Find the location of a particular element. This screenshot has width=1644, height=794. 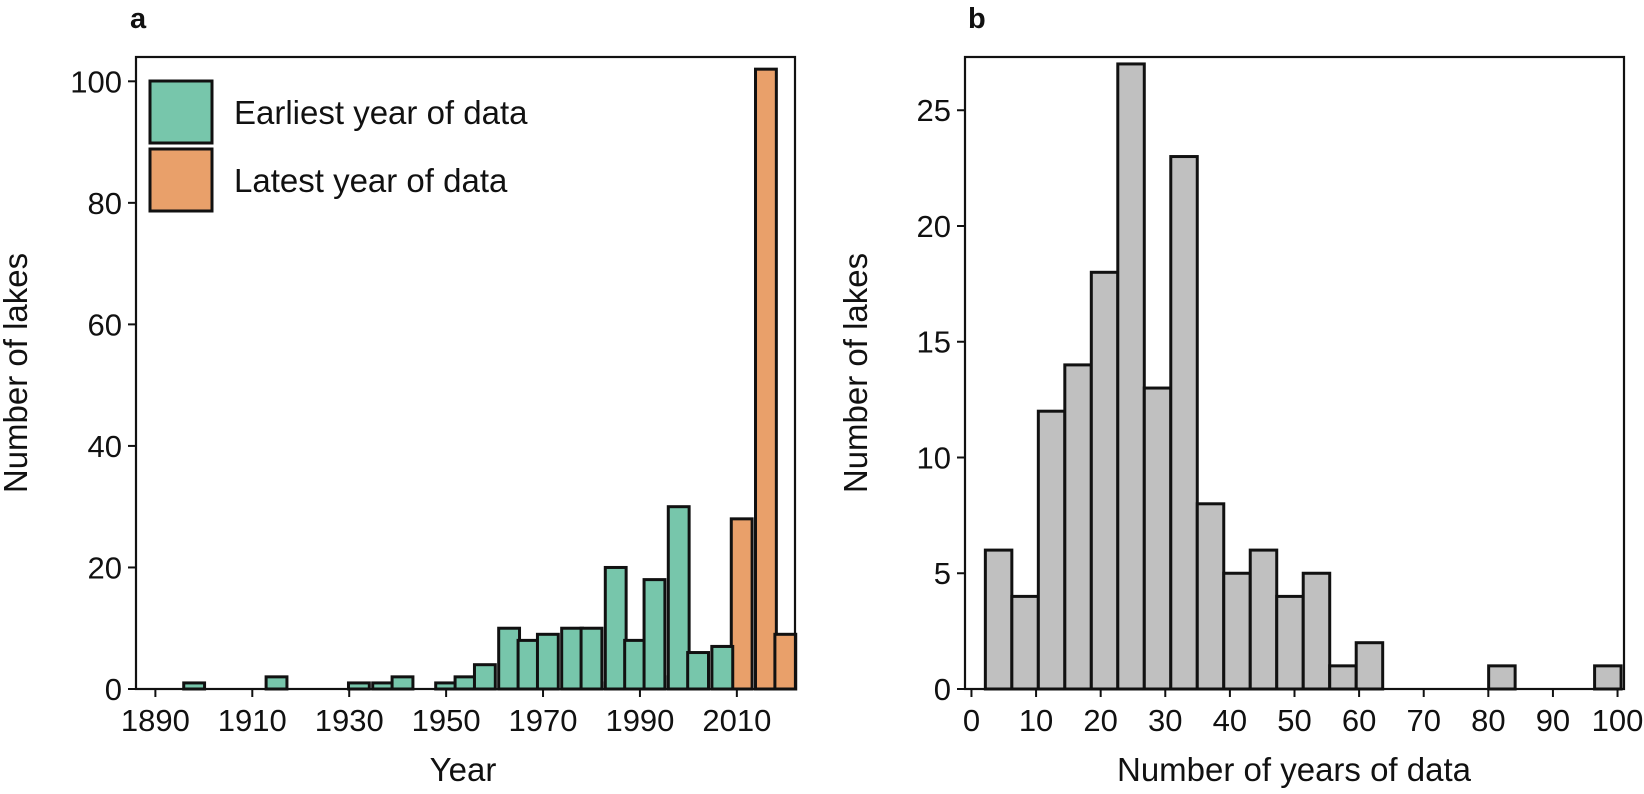

panel-a-y-tick-label-4: 80 is located at coordinates (105, 203).